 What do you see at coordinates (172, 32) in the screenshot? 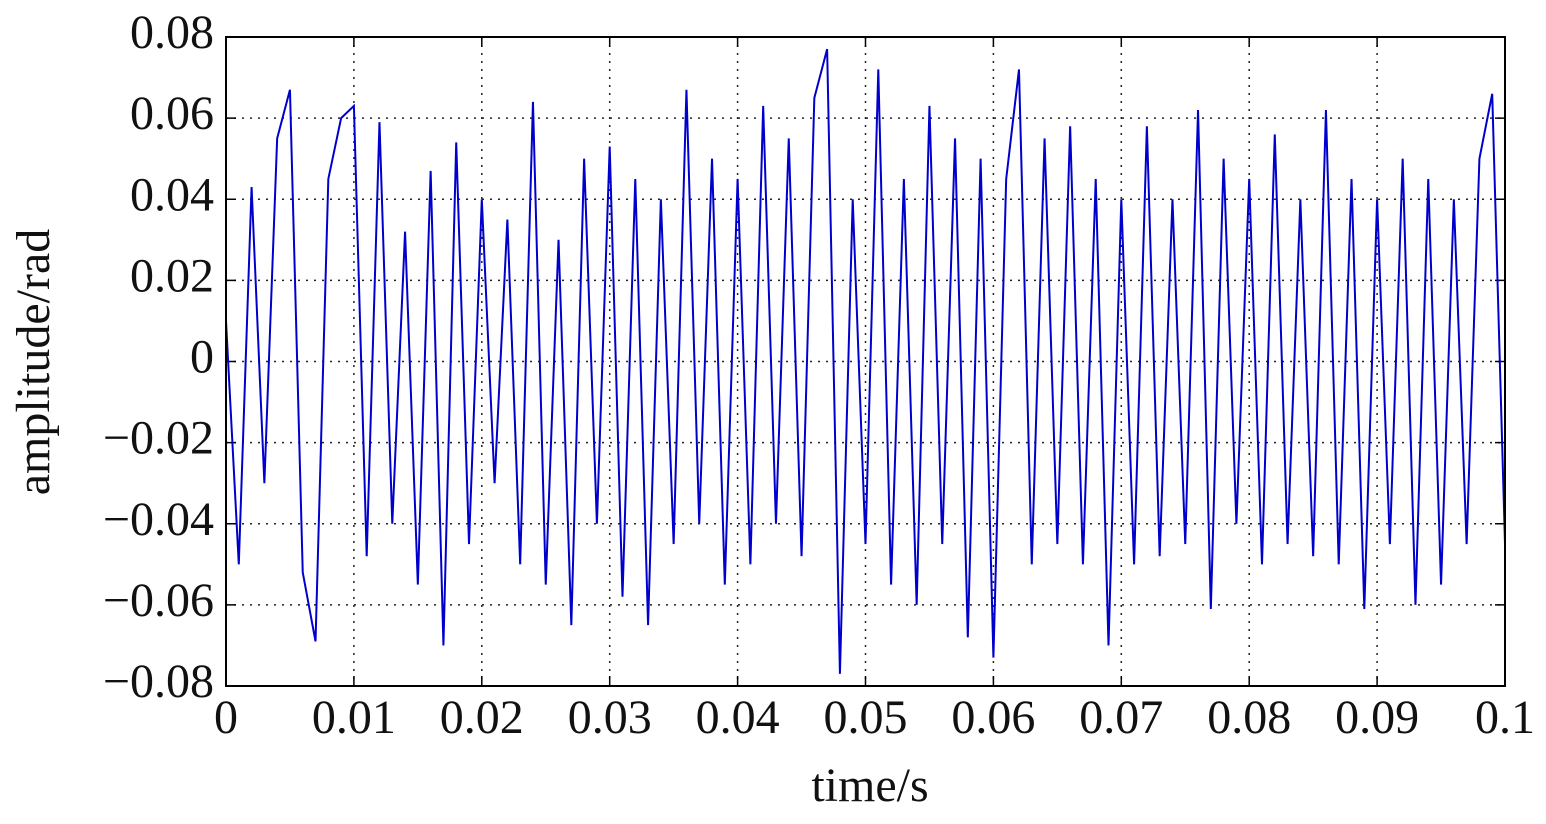
I see `y-tick-label: 0.08` at bounding box center [172, 32].